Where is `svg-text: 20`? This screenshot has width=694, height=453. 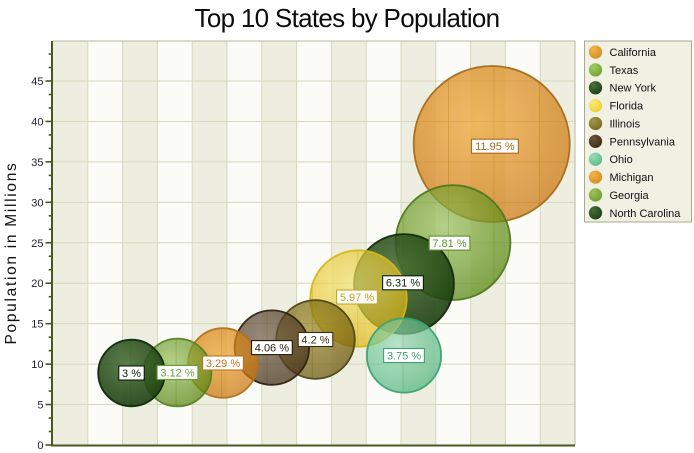
svg-text: 20 is located at coordinates (37, 284).